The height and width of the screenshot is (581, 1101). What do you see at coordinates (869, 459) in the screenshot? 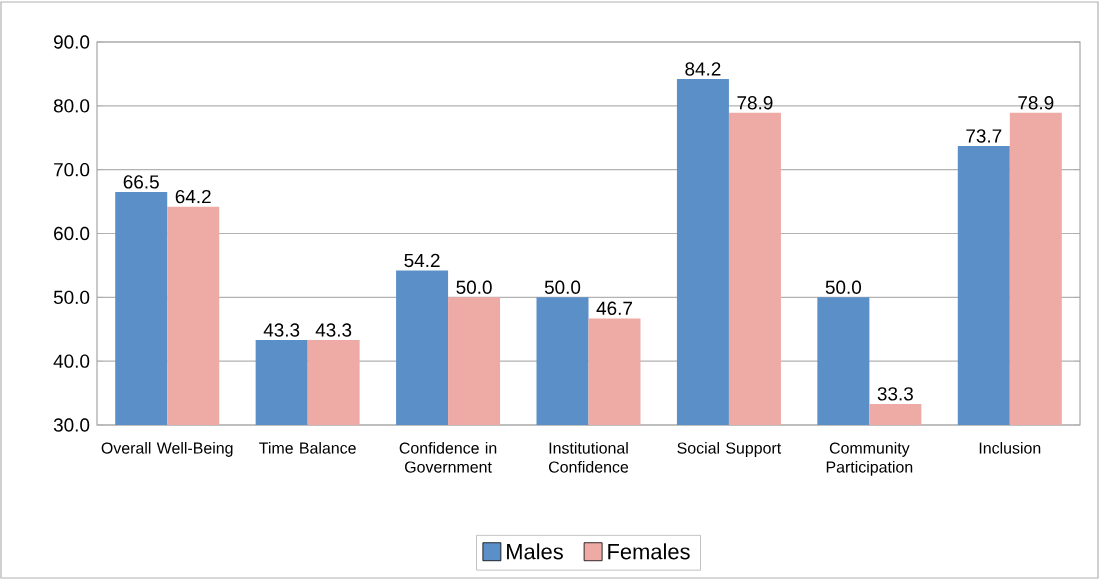
I see `x-tick-label: Community Participation` at bounding box center [869, 459].